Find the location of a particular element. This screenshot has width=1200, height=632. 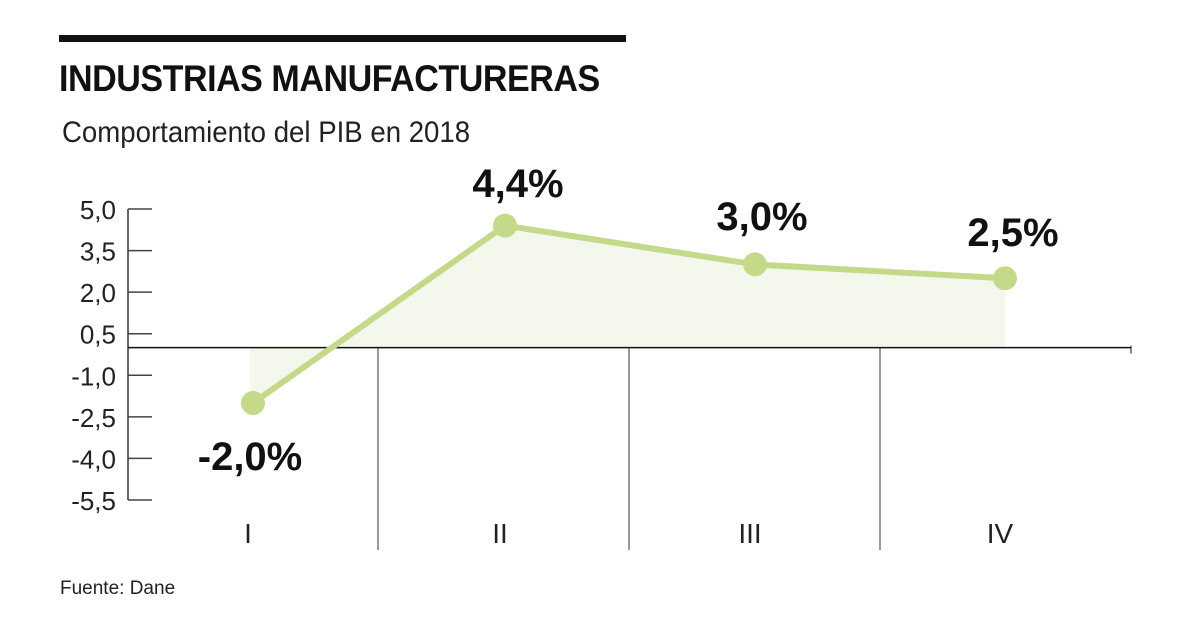

chart-title: INDUSTRIAS MANUFACTURERAS is located at coordinates (329, 78).